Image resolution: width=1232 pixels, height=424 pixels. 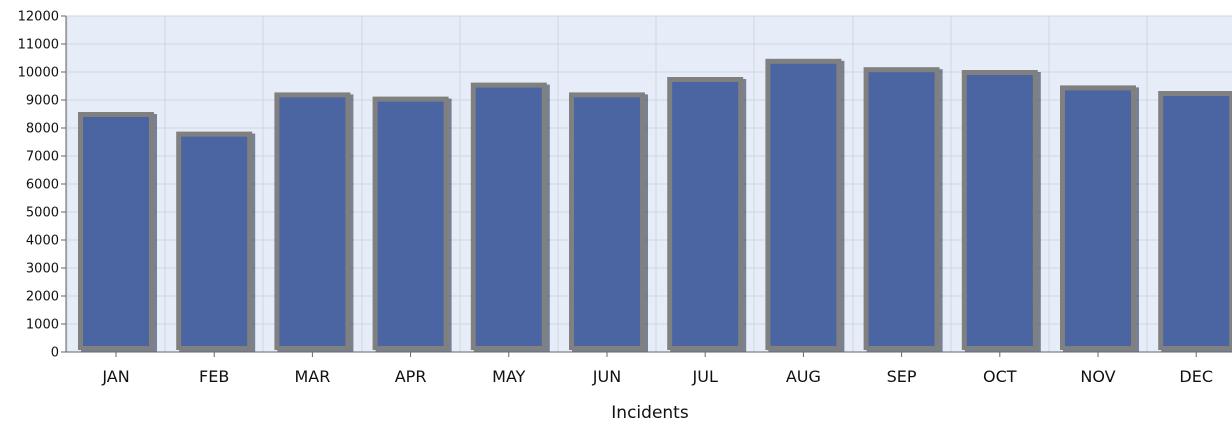 I want to click on y-tick-label: 5000, so click(x=42, y=213).